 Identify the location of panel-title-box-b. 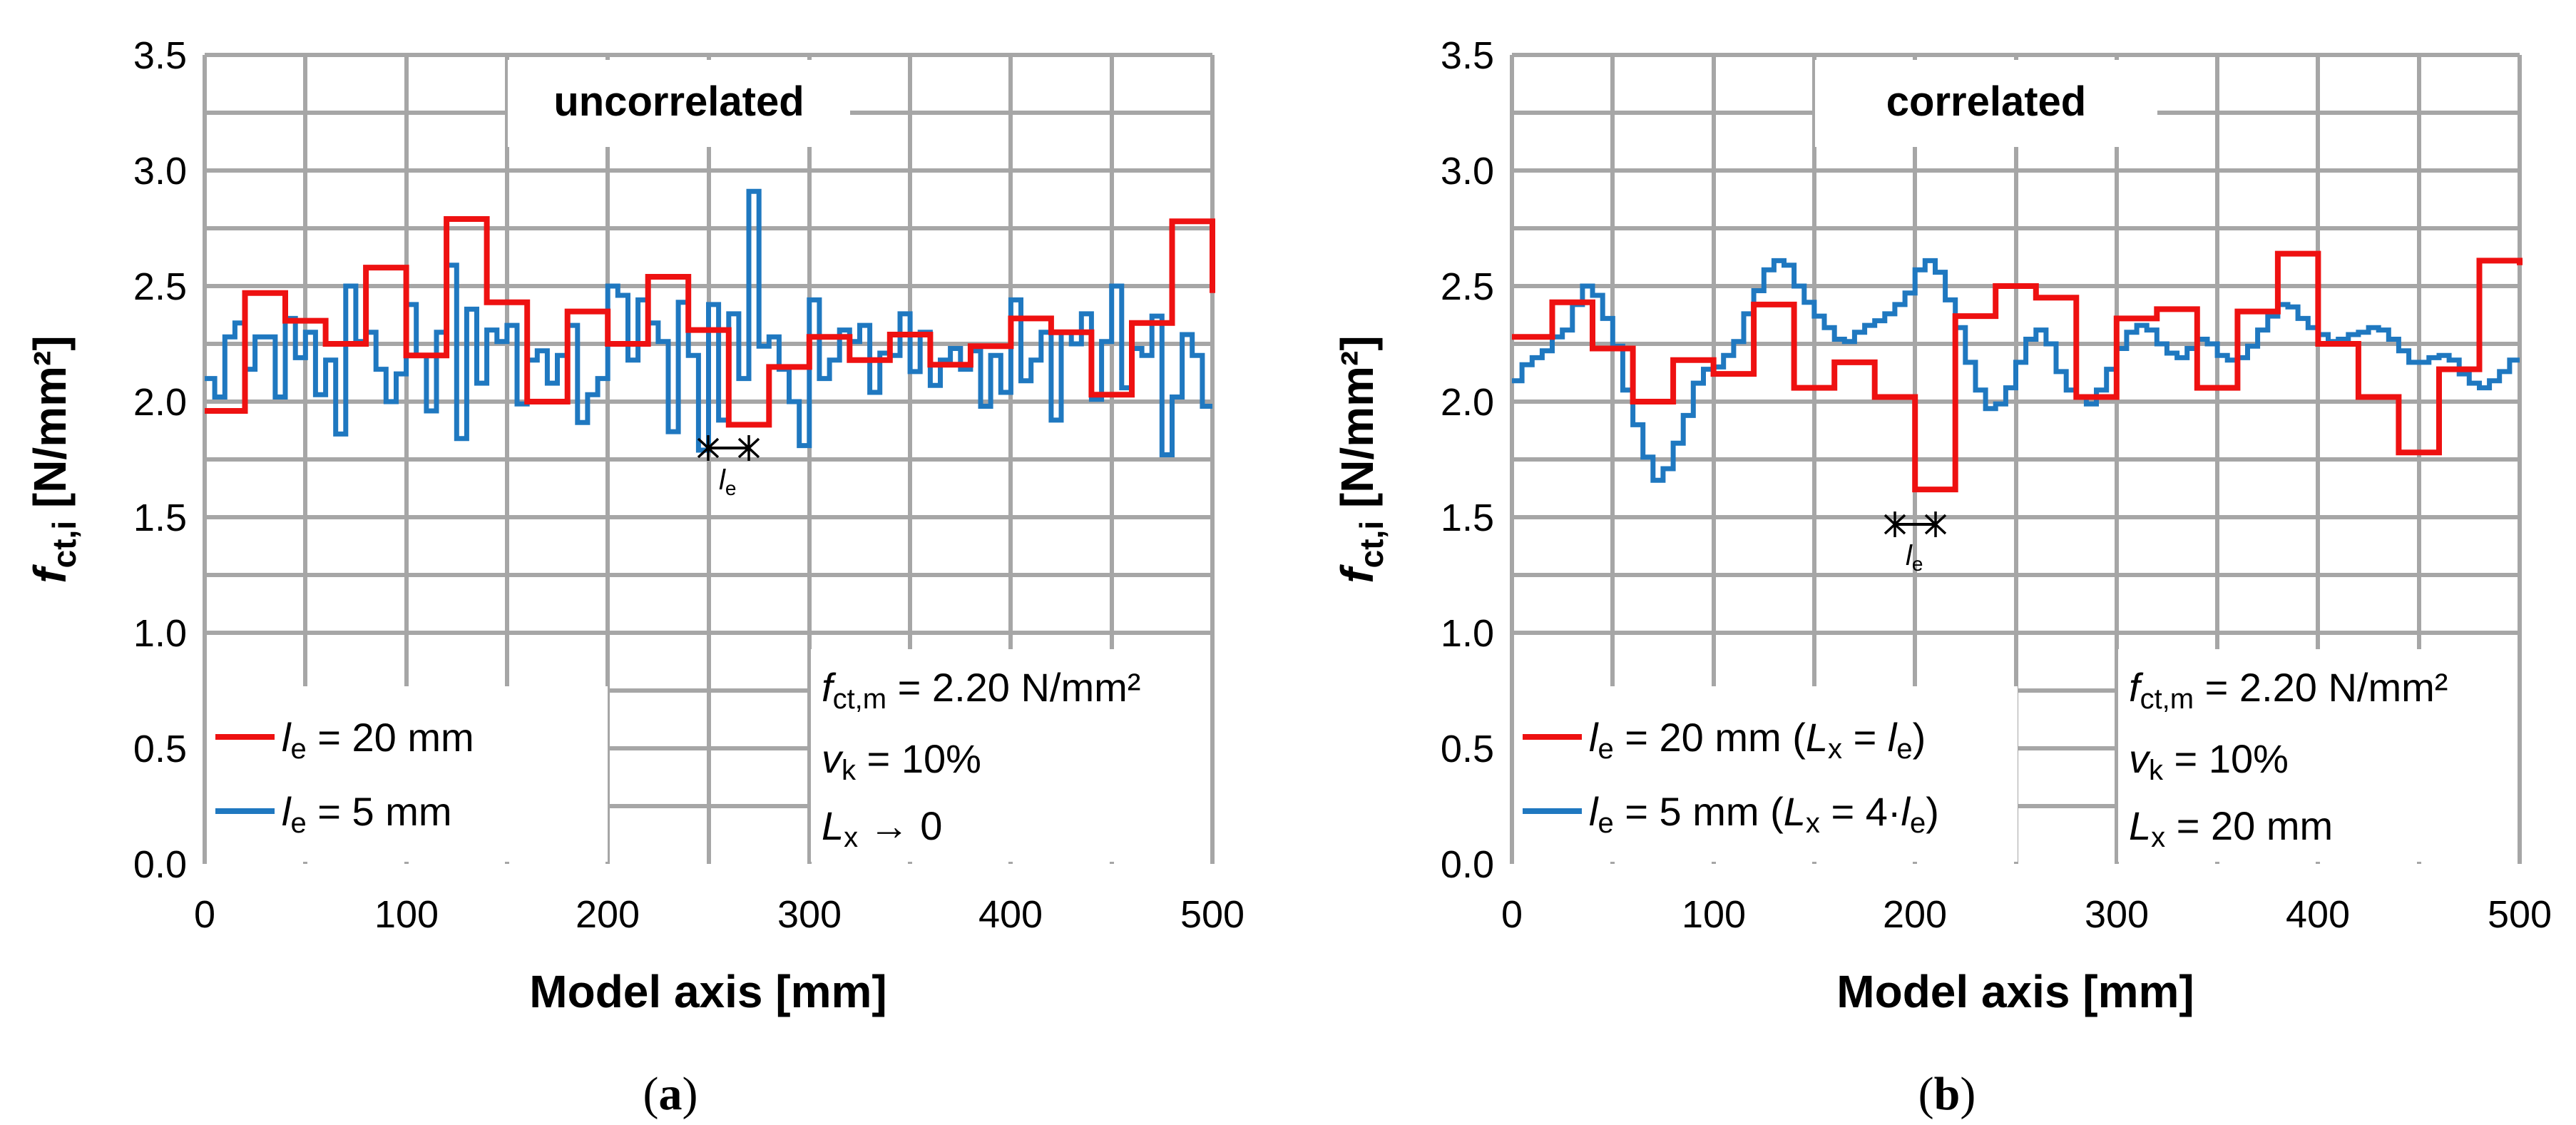
(1986, 104).